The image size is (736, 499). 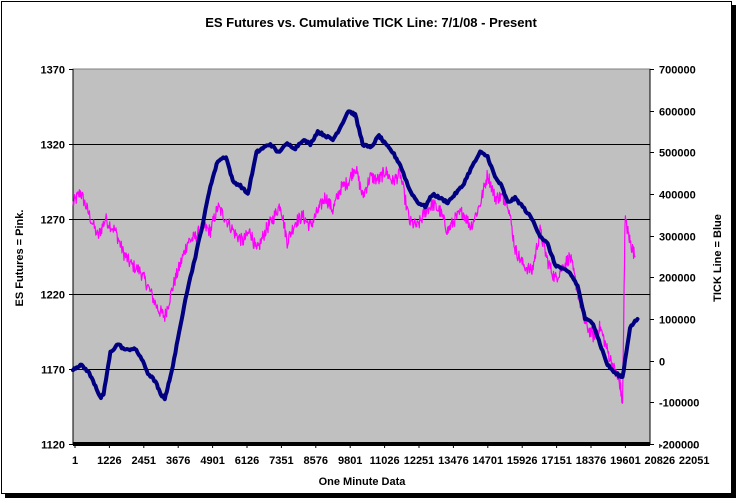 I want to click on x-tick-label: 13476, so click(x=453, y=461).